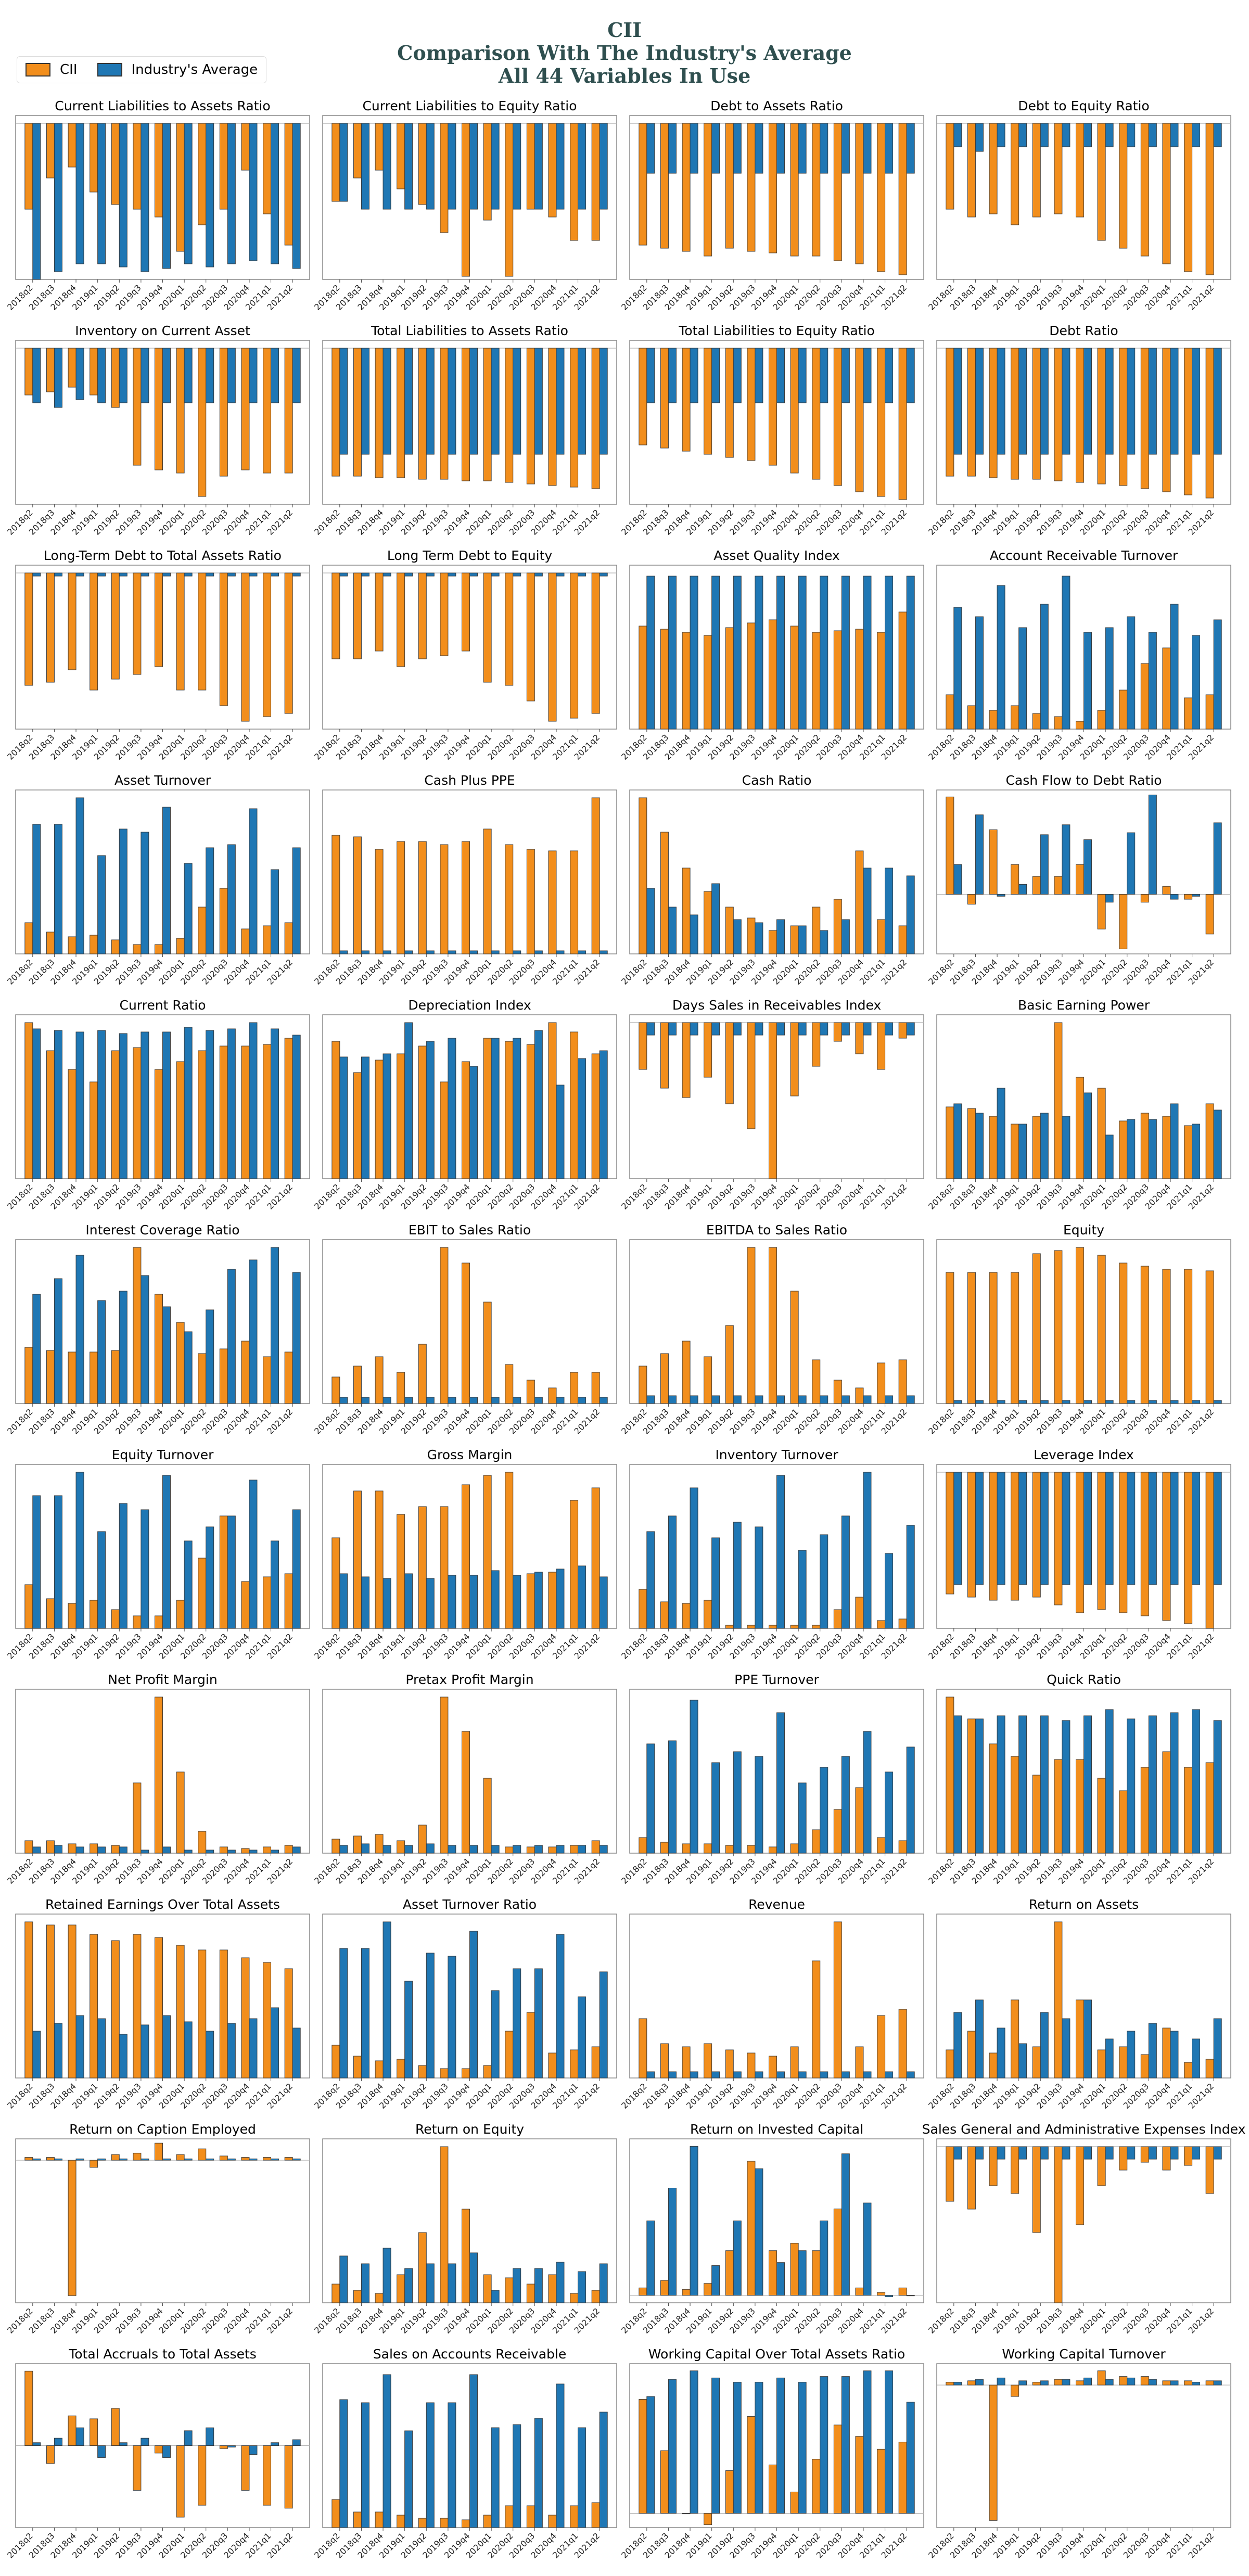 This screenshot has height=2576, width=1249. Describe the element at coordinates (142, 69) in the screenshot. I see `chart-legend: CII Industry's Average` at that location.